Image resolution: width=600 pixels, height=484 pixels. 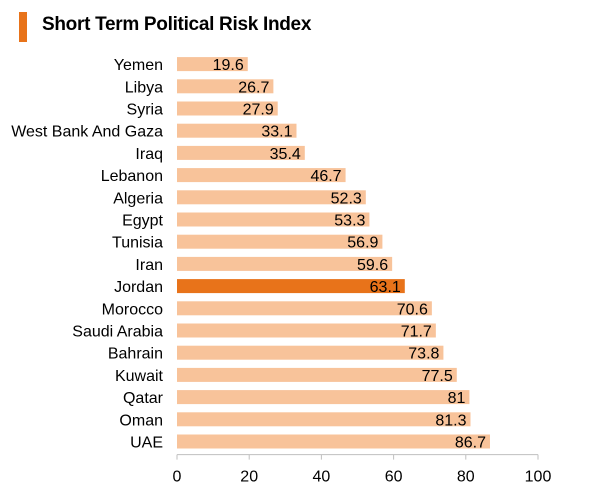 What do you see at coordinates (325, 176) in the screenshot?
I see `data-label: 46.7` at bounding box center [325, 176].